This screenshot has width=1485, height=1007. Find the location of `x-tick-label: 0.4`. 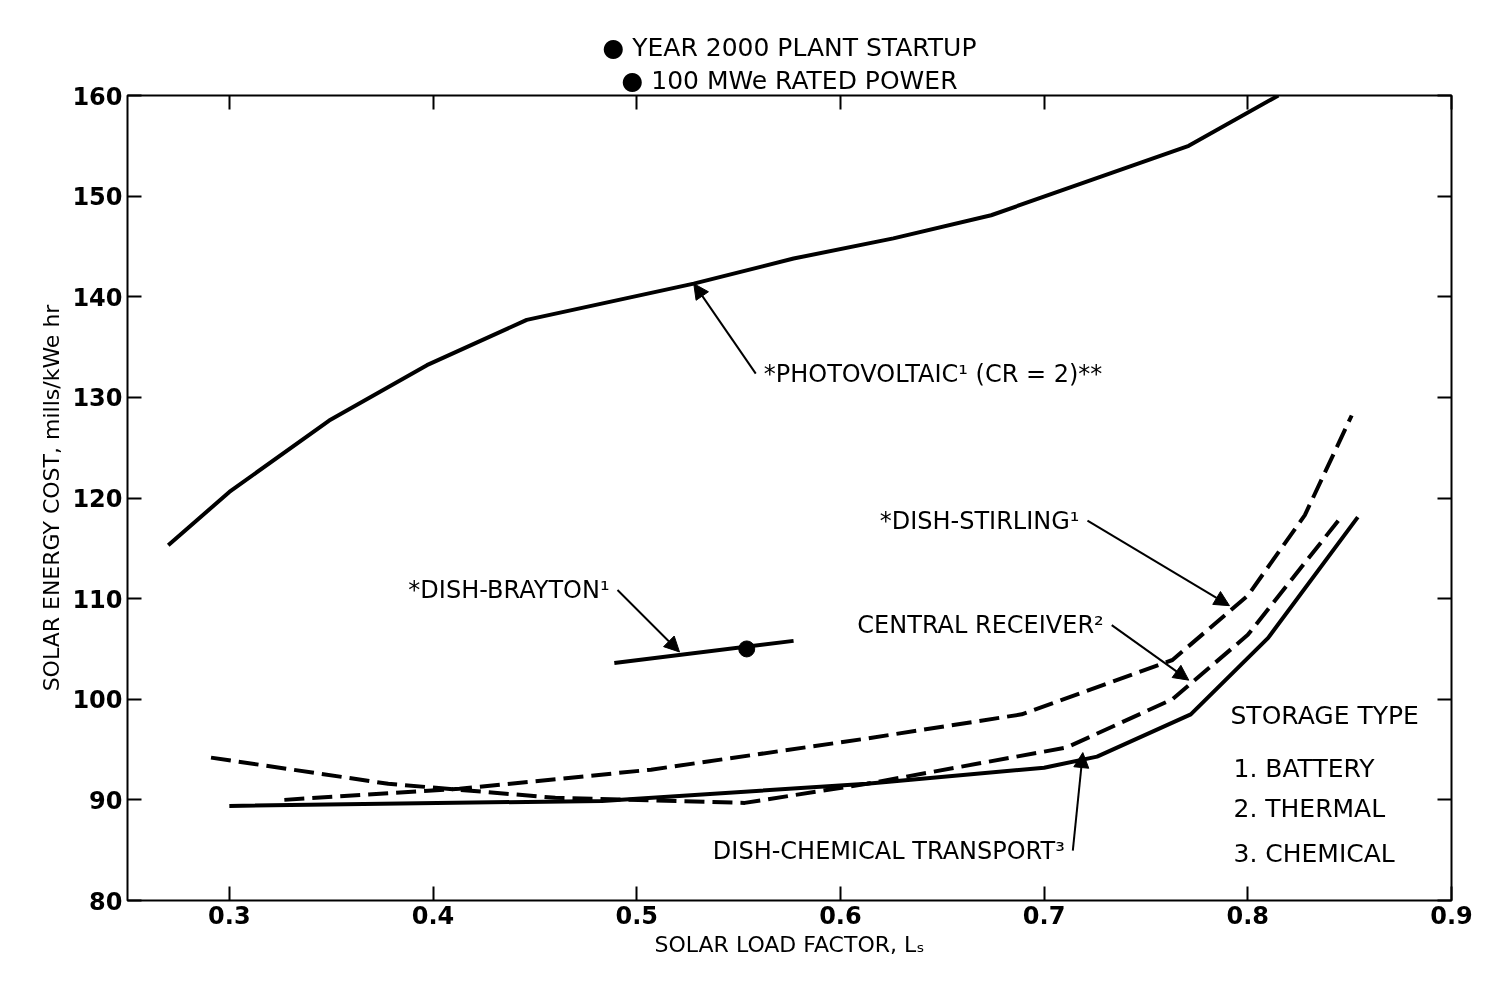

x-tick-label: 0.4 is located at coordinates (433, 915).